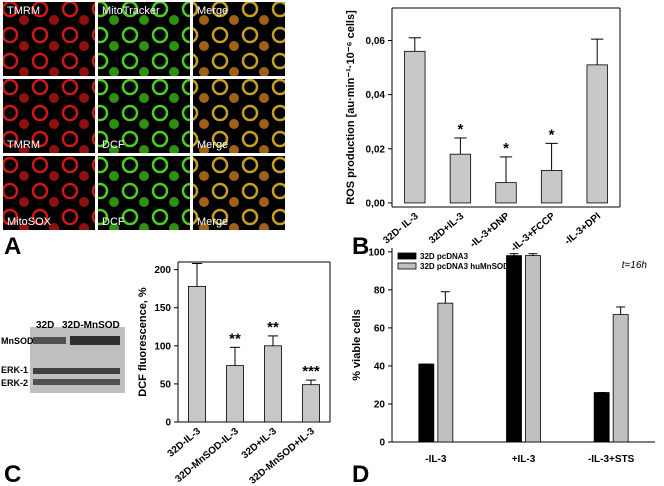  I want to click on x-tick-label: +IL-3, so click(524, 459).